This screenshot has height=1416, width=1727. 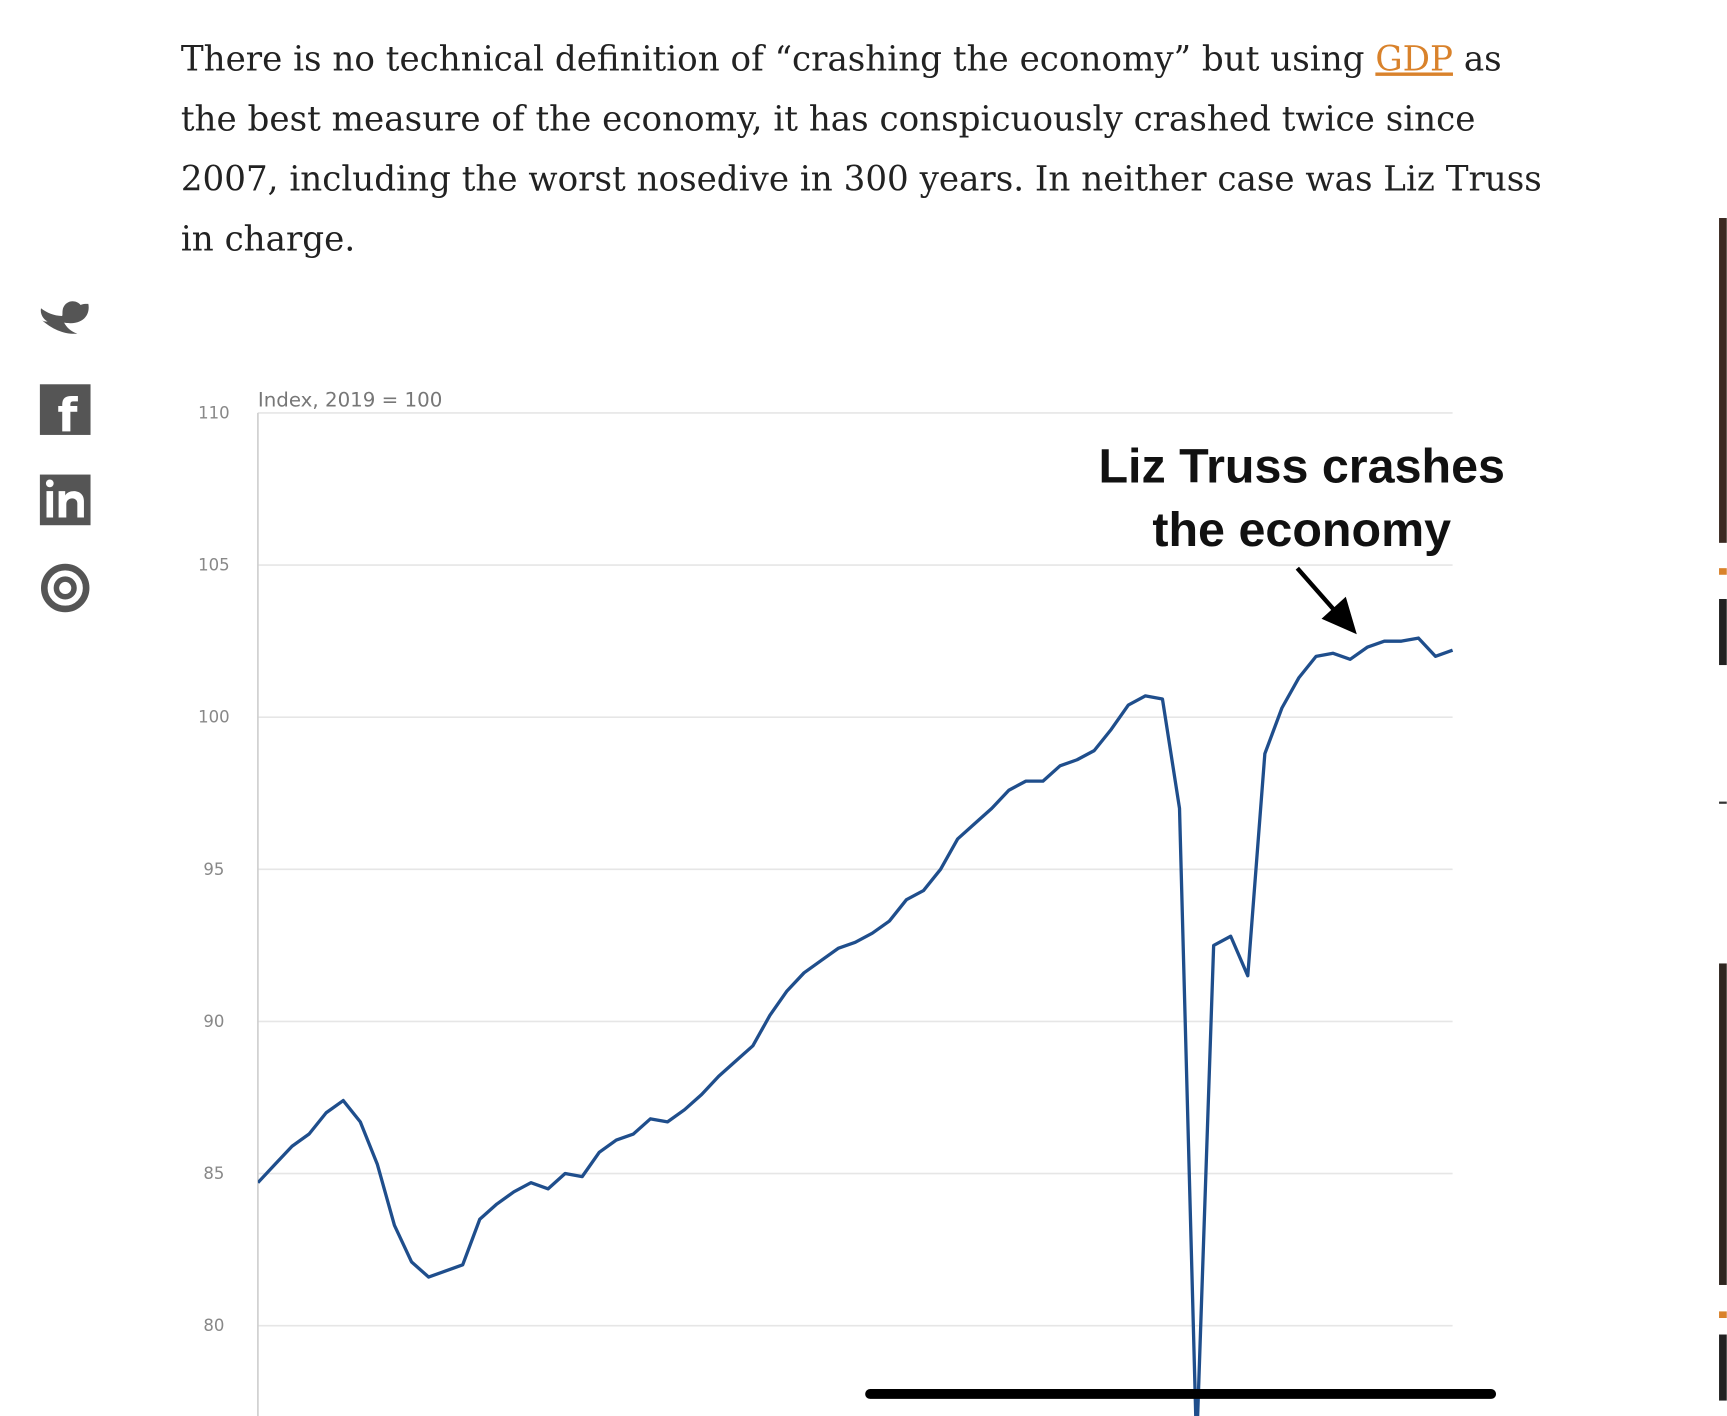 What do you see at coordinates (213, 717) in the screenshot?
I see `y-tick-label: 100` at bounding box center [213, 717].